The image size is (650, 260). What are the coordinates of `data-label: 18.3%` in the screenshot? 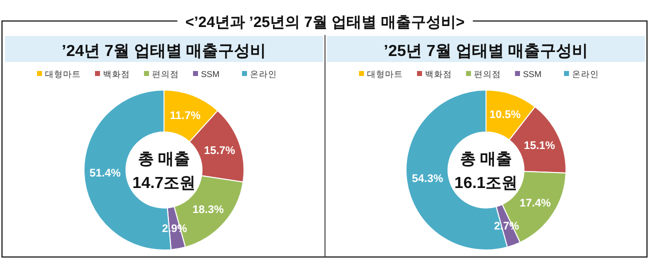 It's located at (208, 210).